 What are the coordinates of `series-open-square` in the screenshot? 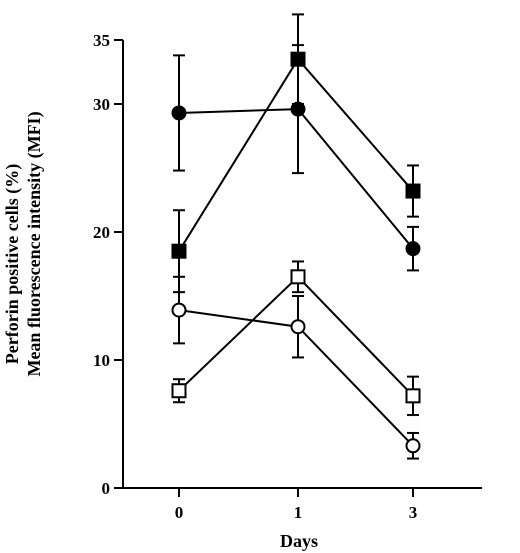 It's located at (296, 338).